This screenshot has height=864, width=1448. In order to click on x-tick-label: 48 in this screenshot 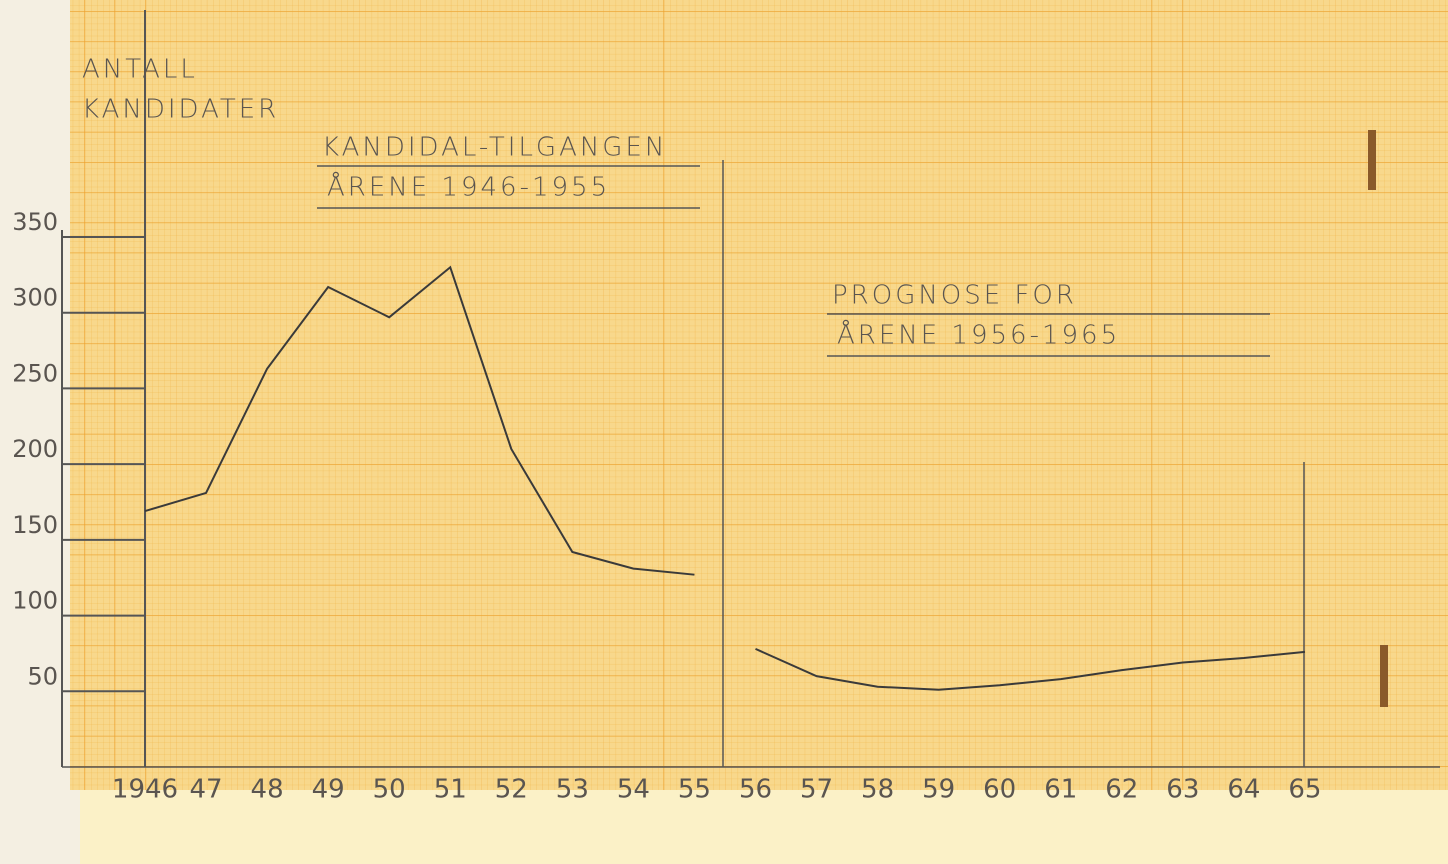, I will do `click(267, 790)`.